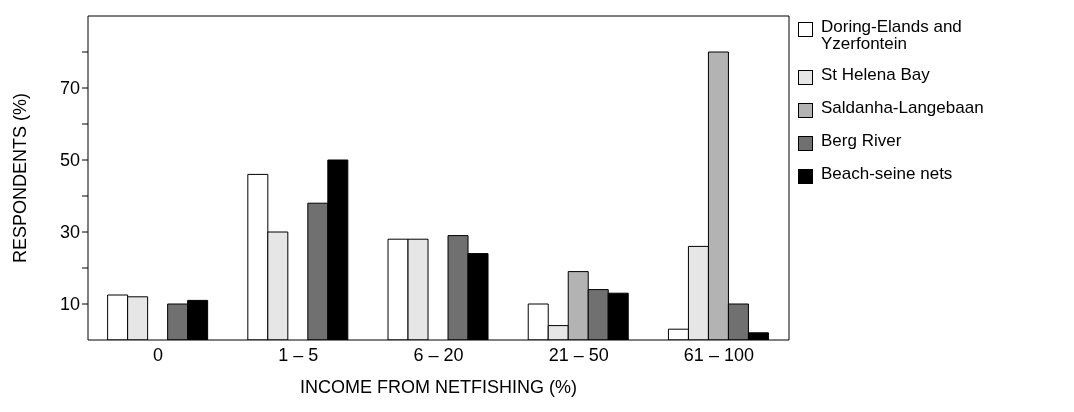  What do you see at coordinates (902, 107) in the screenshot?
I see `legend-label: Saldanha-Langebaan` at bounding box center [902, 107].